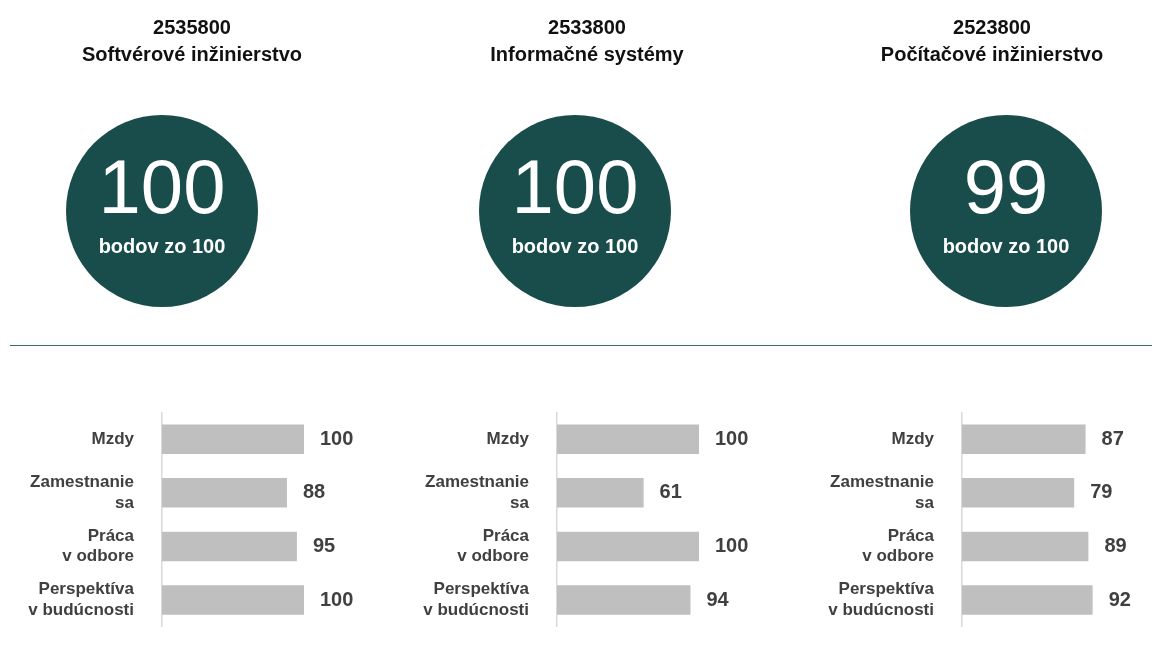 Image resolution: width=1152 pixels, height=661 pixels. I want to click on chart-subtitle: Počítačové inžinierstvo, so click(992, 54).